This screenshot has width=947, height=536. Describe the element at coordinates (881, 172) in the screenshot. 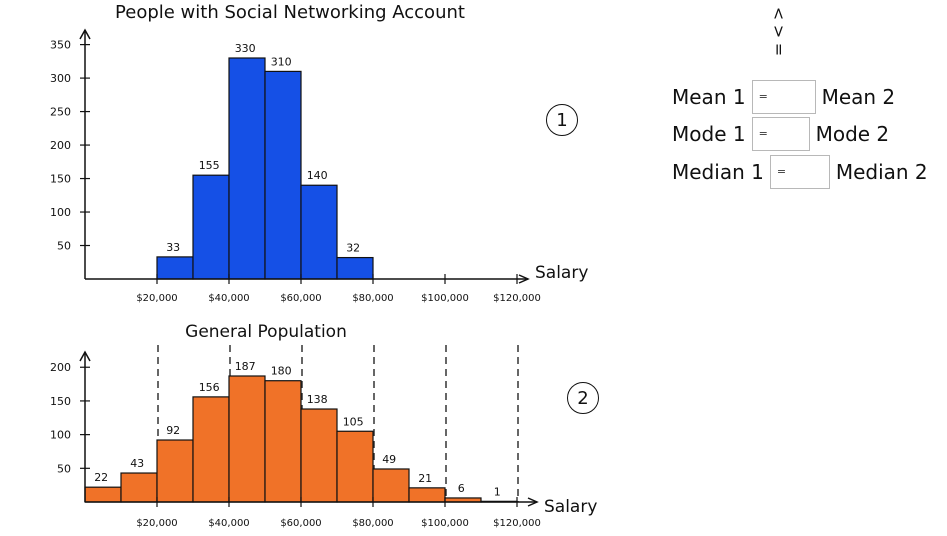

I see `median-2-label: Median 2` at that location.